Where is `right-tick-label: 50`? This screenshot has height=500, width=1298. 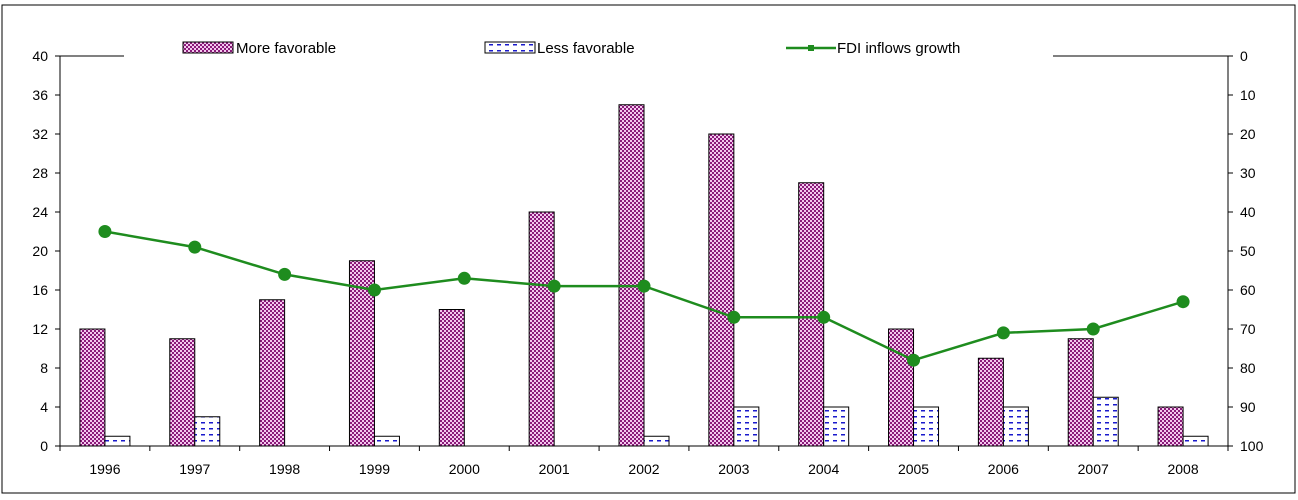 right-tick-label: 50 is located at coordinates (1248, 251).